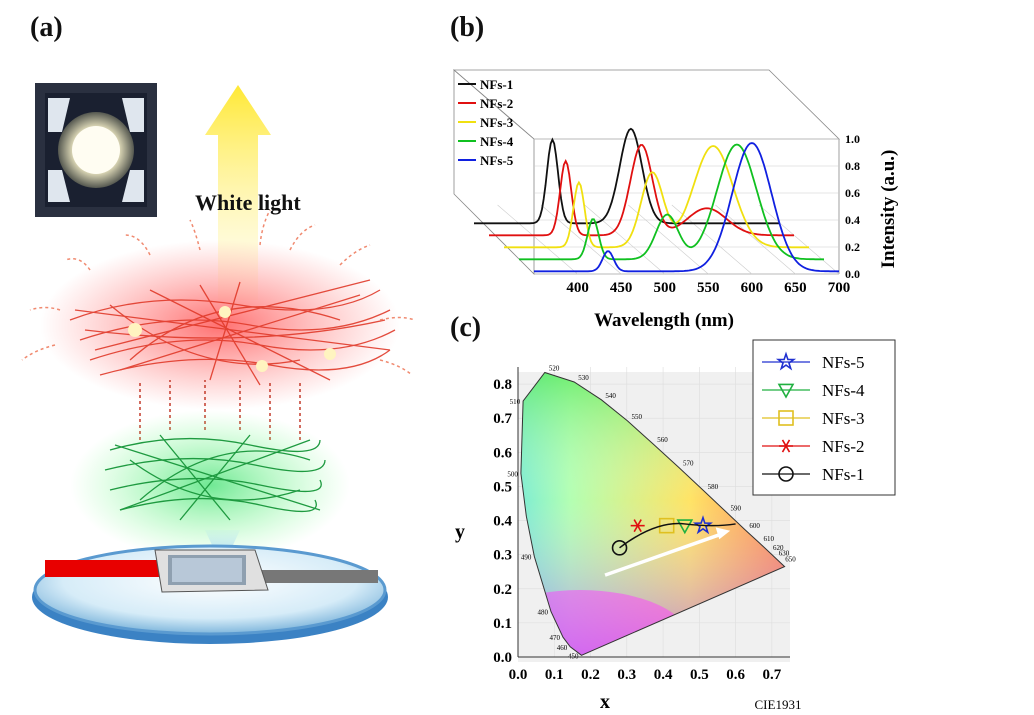 Image resolution: width=1034 pixels, height=715 pixels. I want to click on locus-label: 530, so click(583, 378).